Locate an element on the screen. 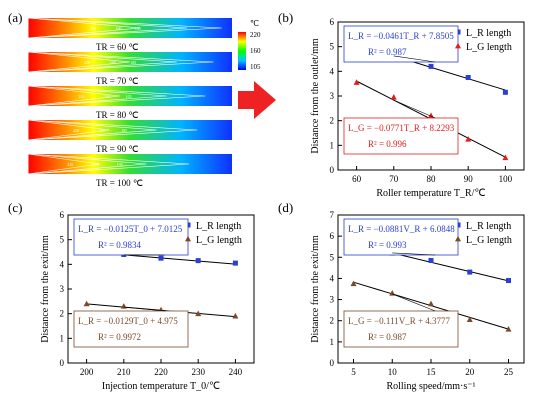 The width and height of the screenshot is (550, 409). y-axis-label: Distance from the outlet/mm is located at coordinates (315, 95).